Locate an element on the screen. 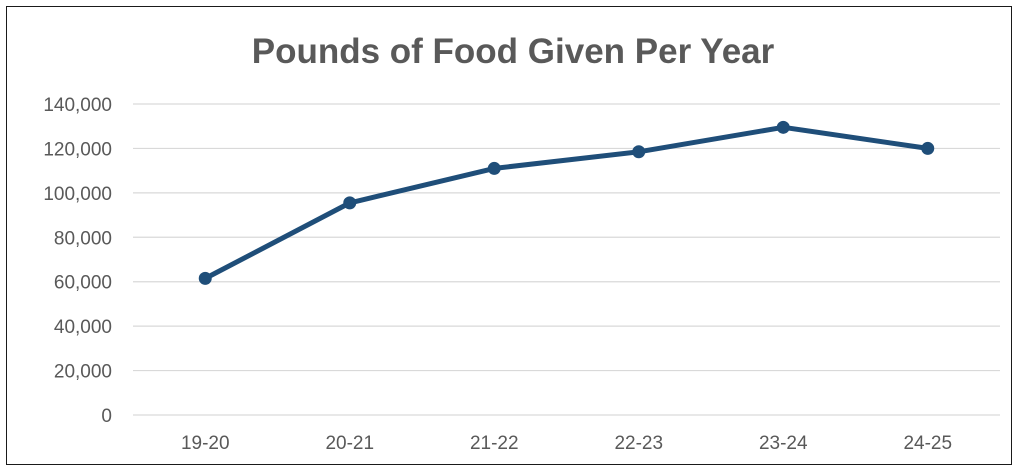 Image resolution: width=1018 pixels, height=471 pixels. y-tick-label: 60,000 is located at coordinates (83, 283).